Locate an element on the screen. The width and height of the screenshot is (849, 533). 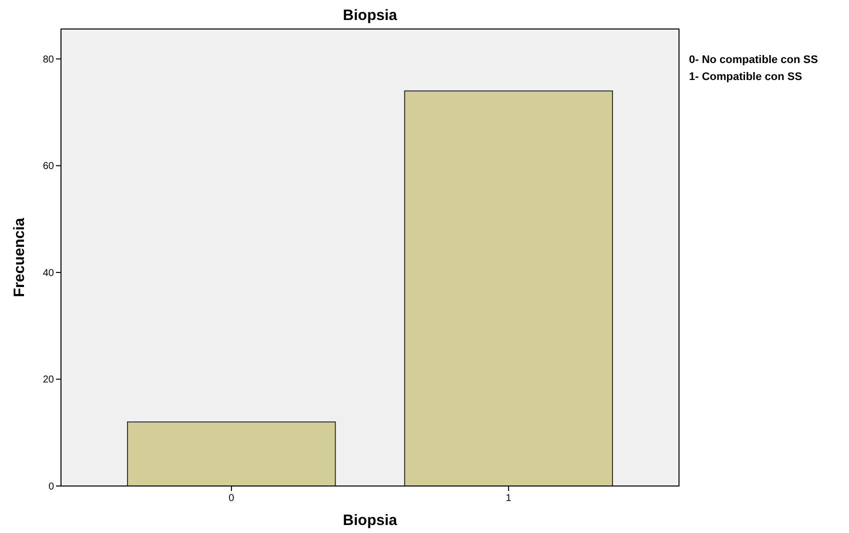
text: 0- No compatible con SS is located at coordinates (753, 60).